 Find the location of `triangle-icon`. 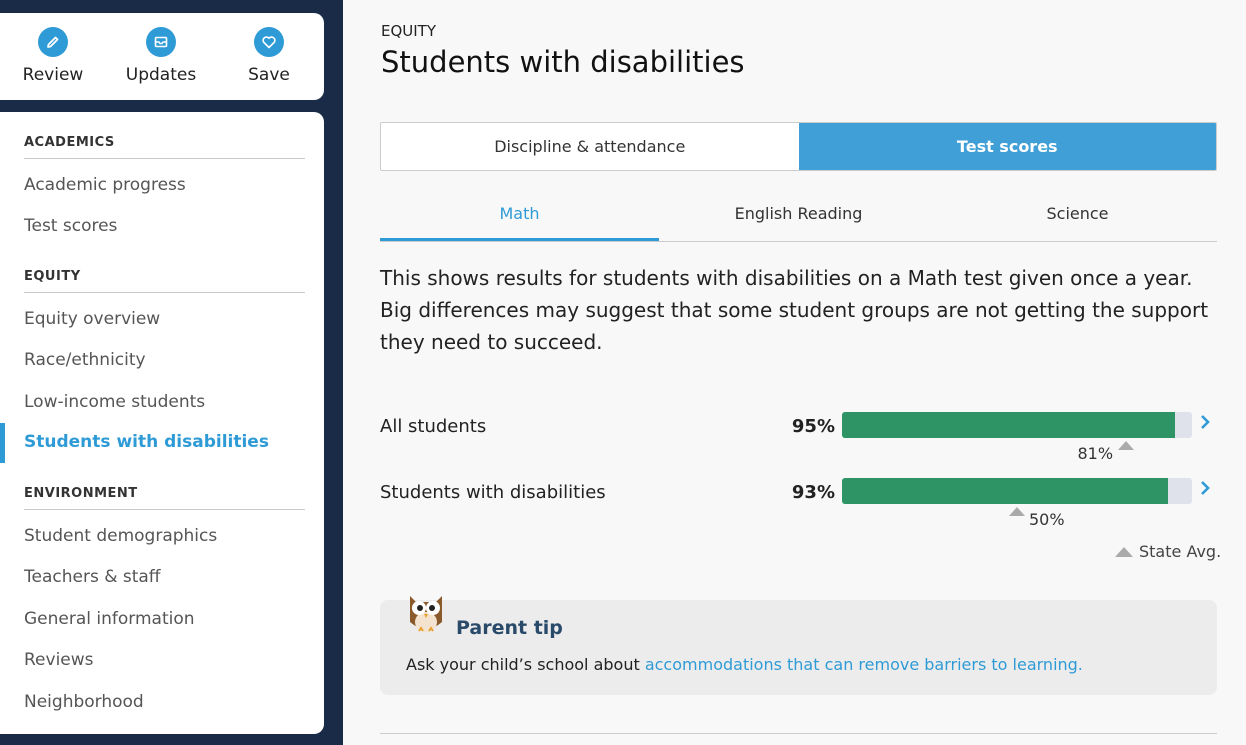

triangle-icon is located at coordinates (1124, 551).